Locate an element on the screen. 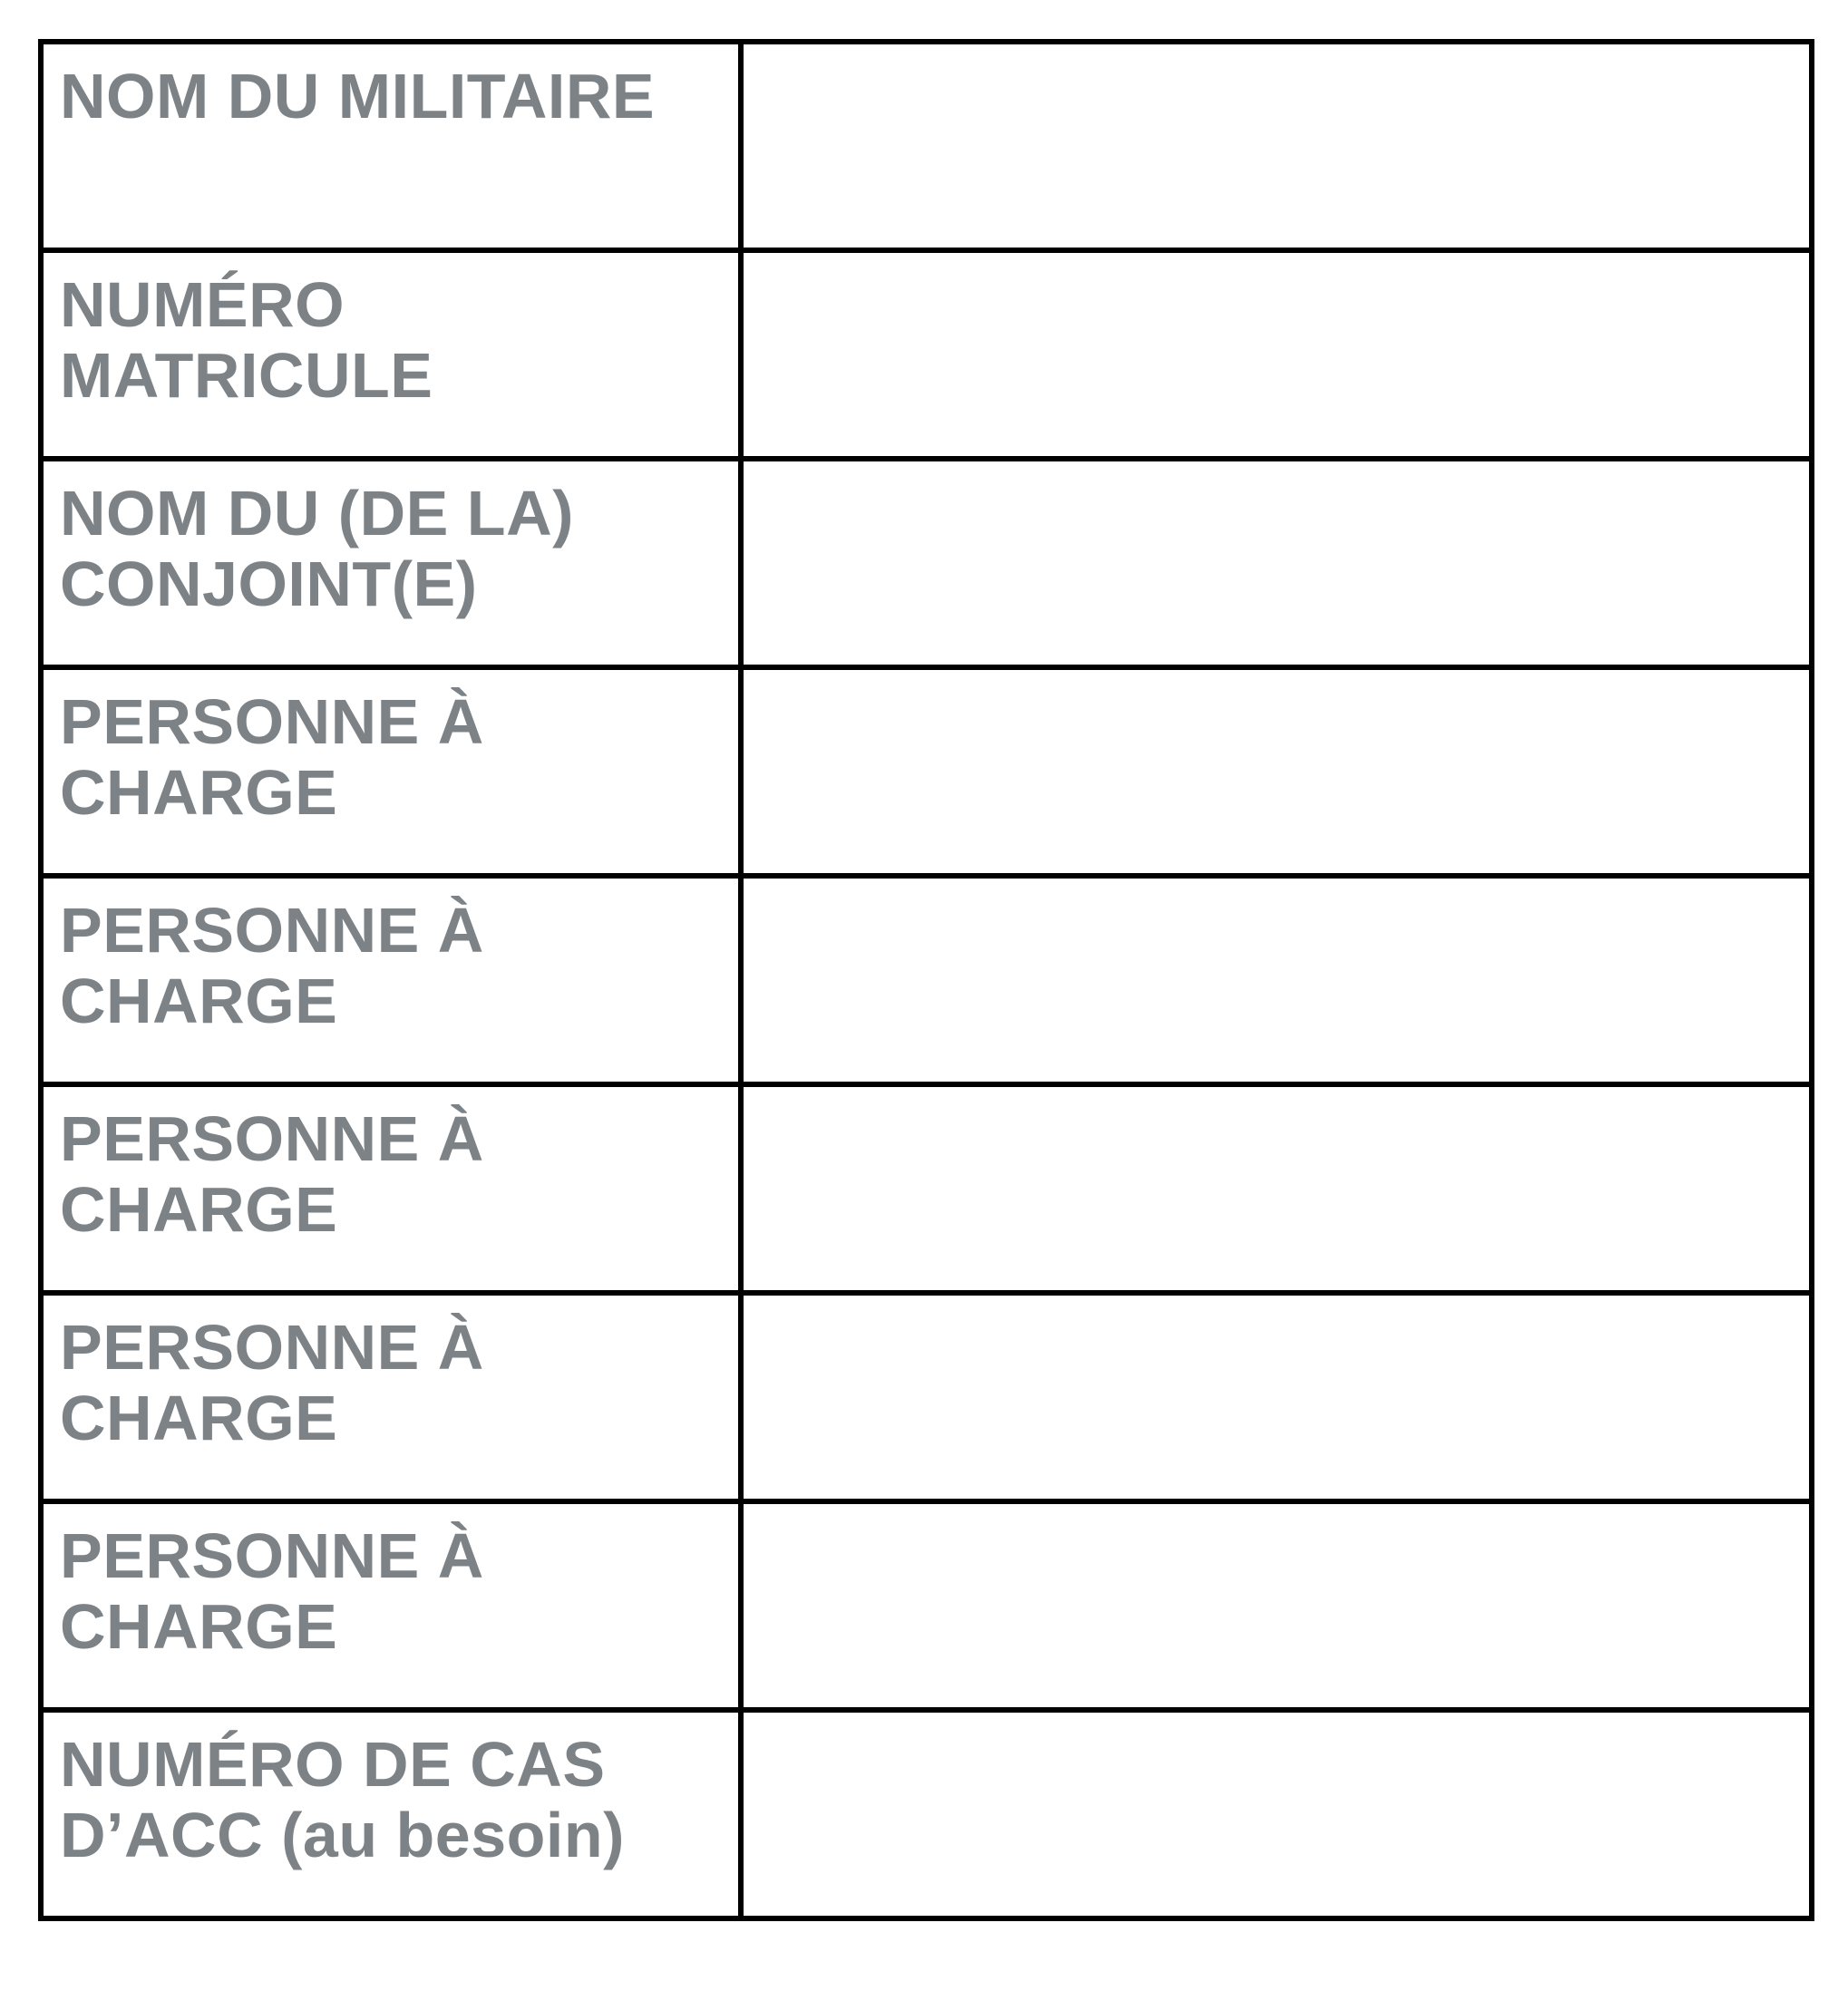 The width and height of the screenshot is (1848, 2010). table-row-personne-a-charge-1: PERSONNE À CHARGE is located at coordinates (926, 772).